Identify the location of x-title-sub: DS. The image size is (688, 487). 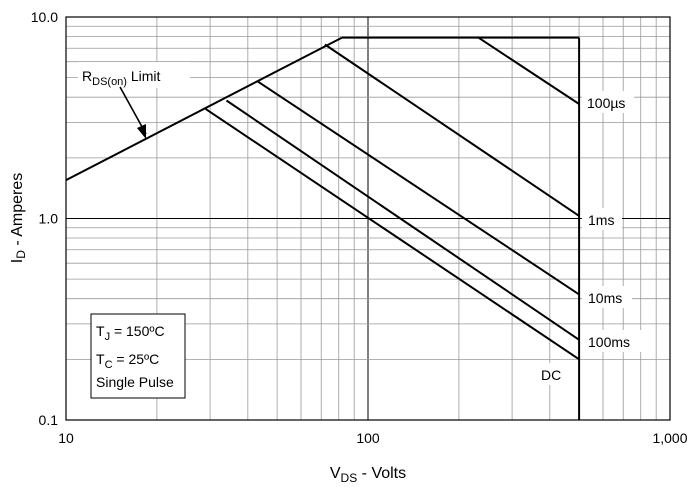
(349, 478).